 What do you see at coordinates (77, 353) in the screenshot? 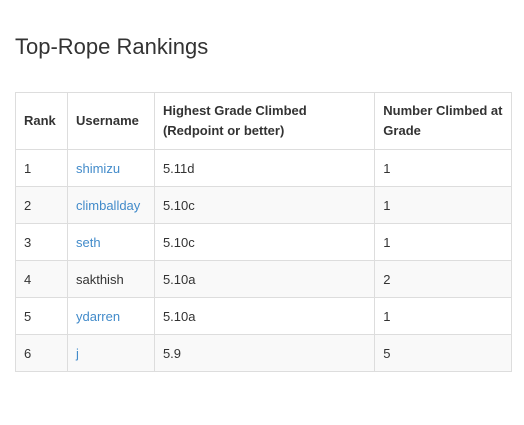
I see `username-link: j` at bounding box center [77, 353].